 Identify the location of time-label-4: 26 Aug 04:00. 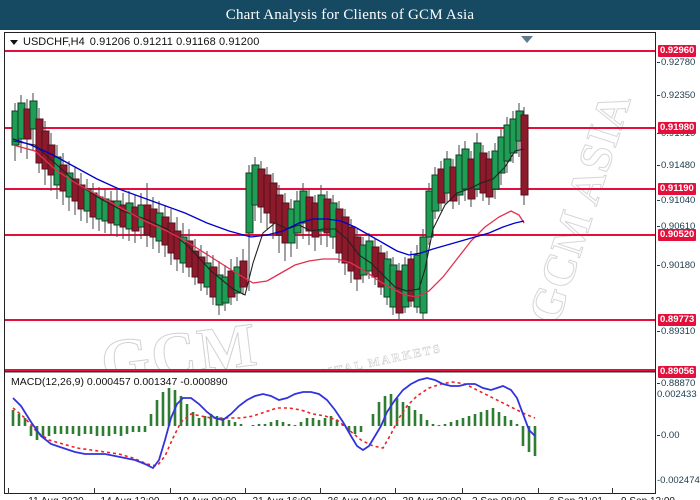
(357, 498).